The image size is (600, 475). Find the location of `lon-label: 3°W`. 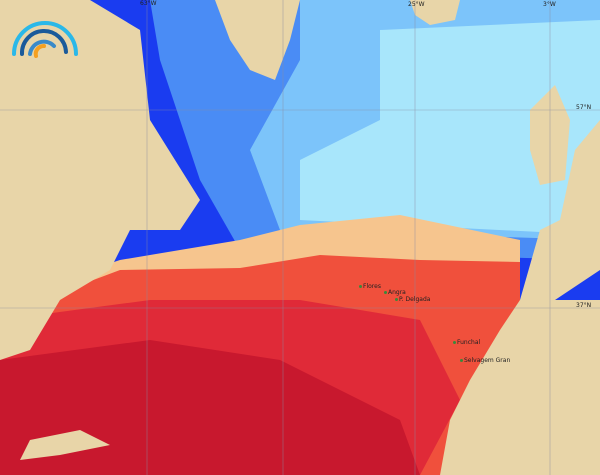

lon-label: 3°W is located at coordinates (549, 4).